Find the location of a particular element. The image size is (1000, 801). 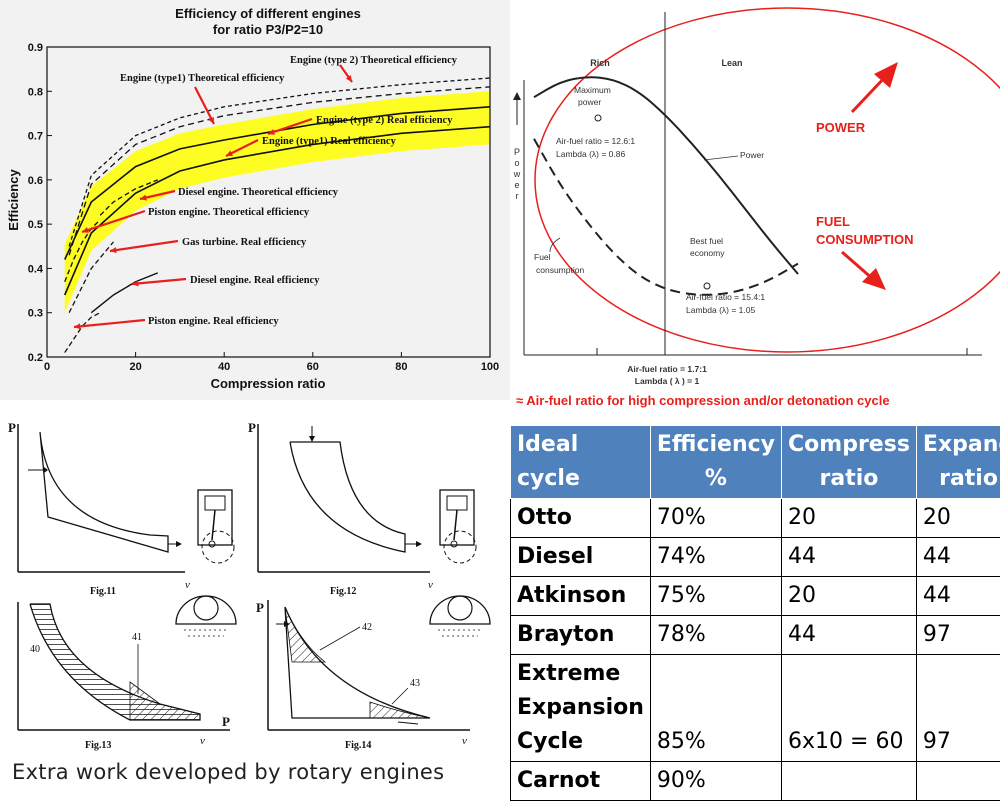

x-tick-label: 60 is located at coordinates (313, 367).